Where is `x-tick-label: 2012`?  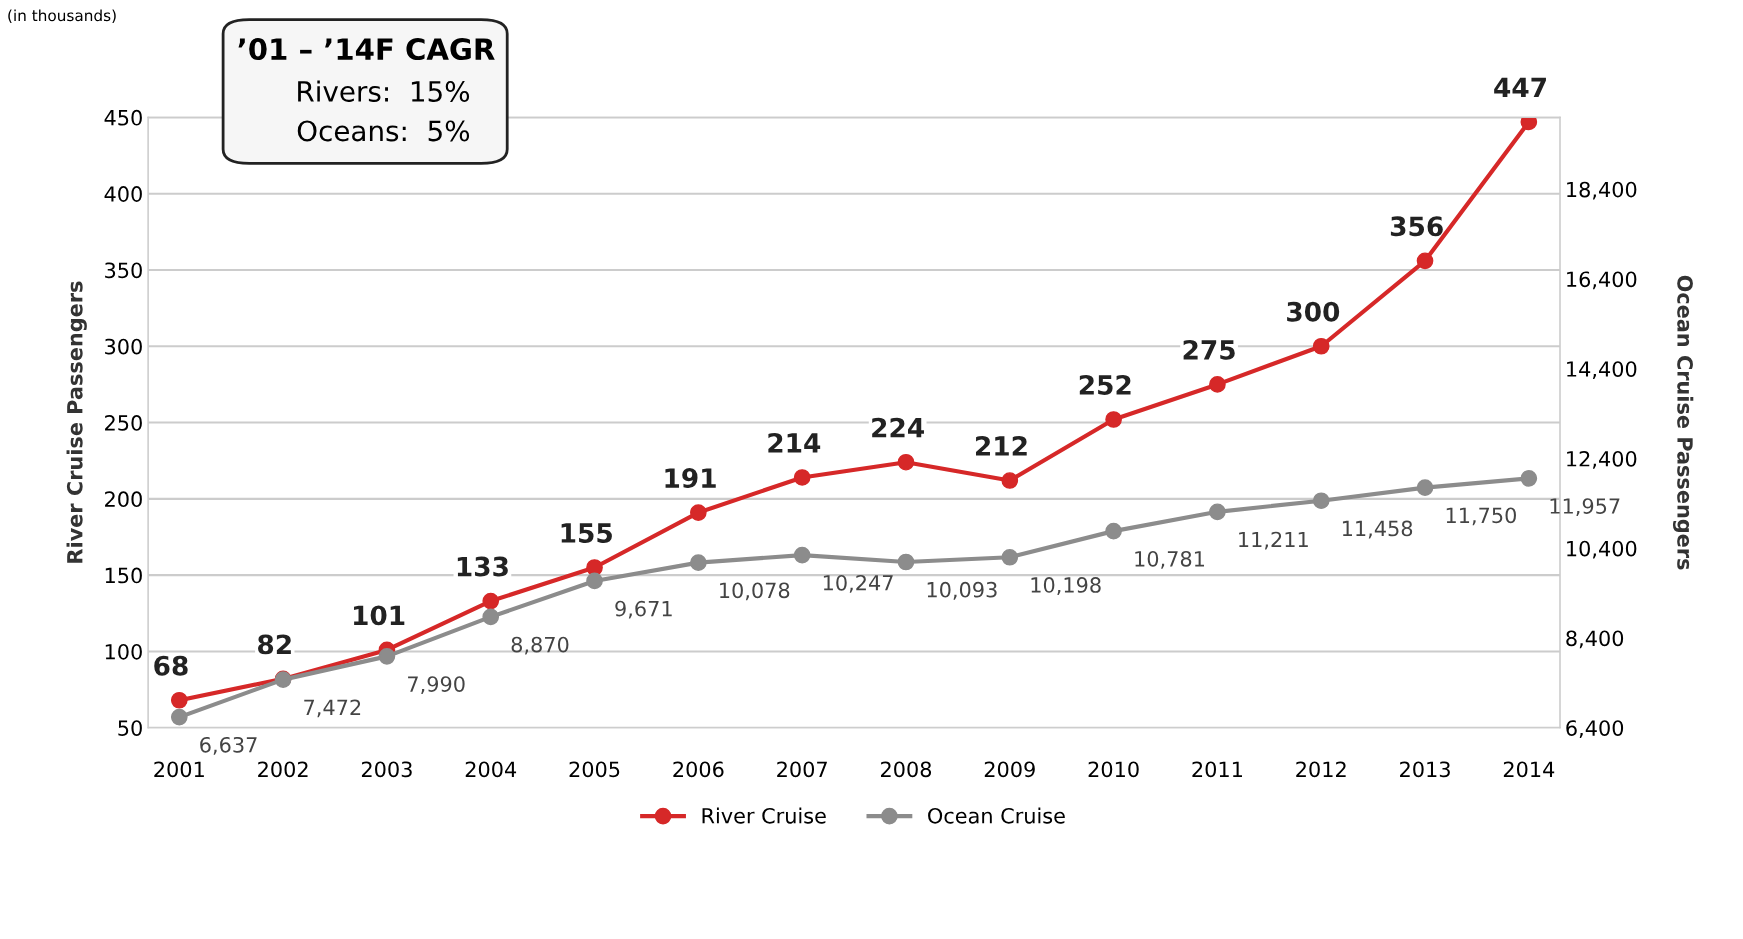 x-tick-label: 2012 is located at coordinates (1321, 769).